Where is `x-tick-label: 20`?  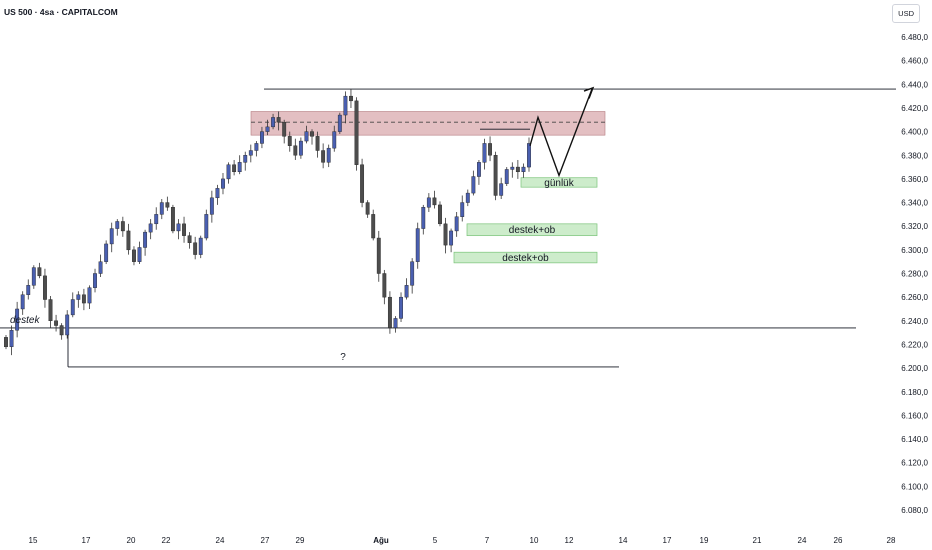 x-tick-label: 20 is located at coordinates (131, 540).